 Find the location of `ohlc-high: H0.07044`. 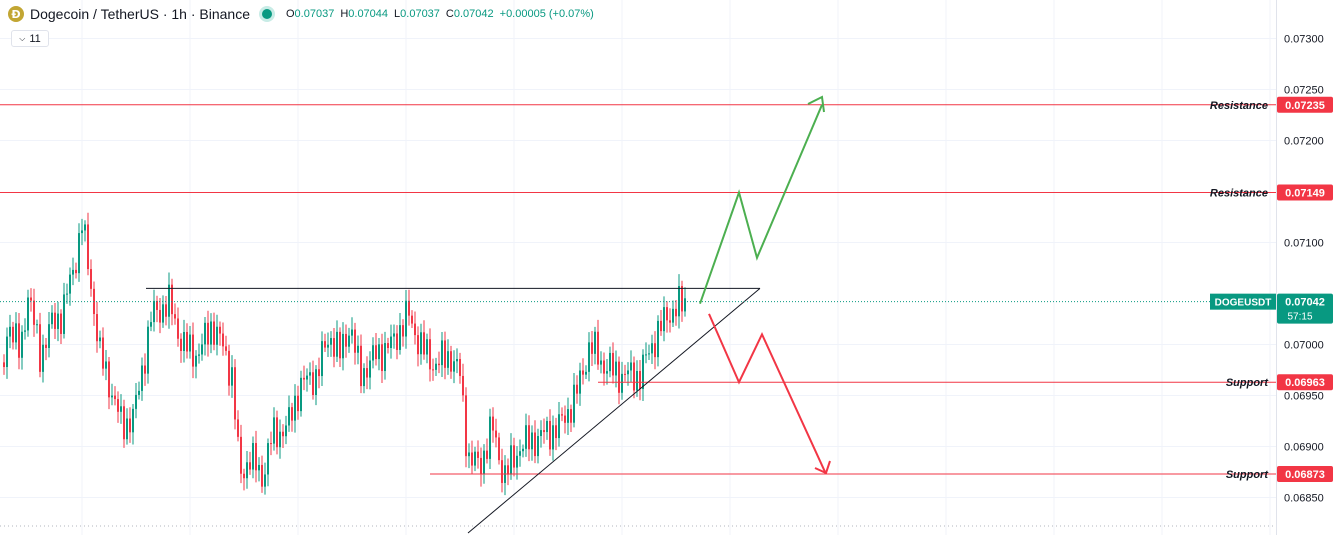

ohlc-high: H0.07044 is located at coordinates (364, 14).